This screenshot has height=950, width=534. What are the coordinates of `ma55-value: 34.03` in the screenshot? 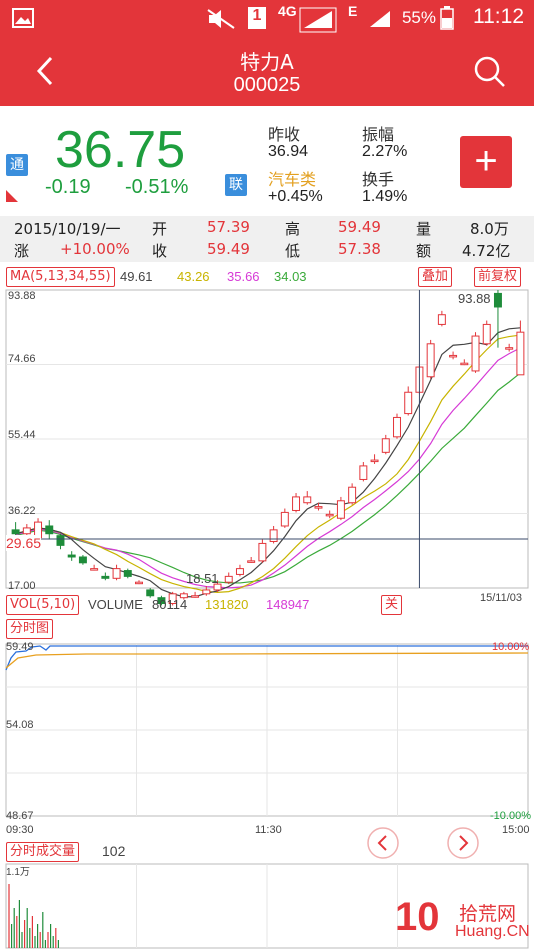 It's located at (290, 276).